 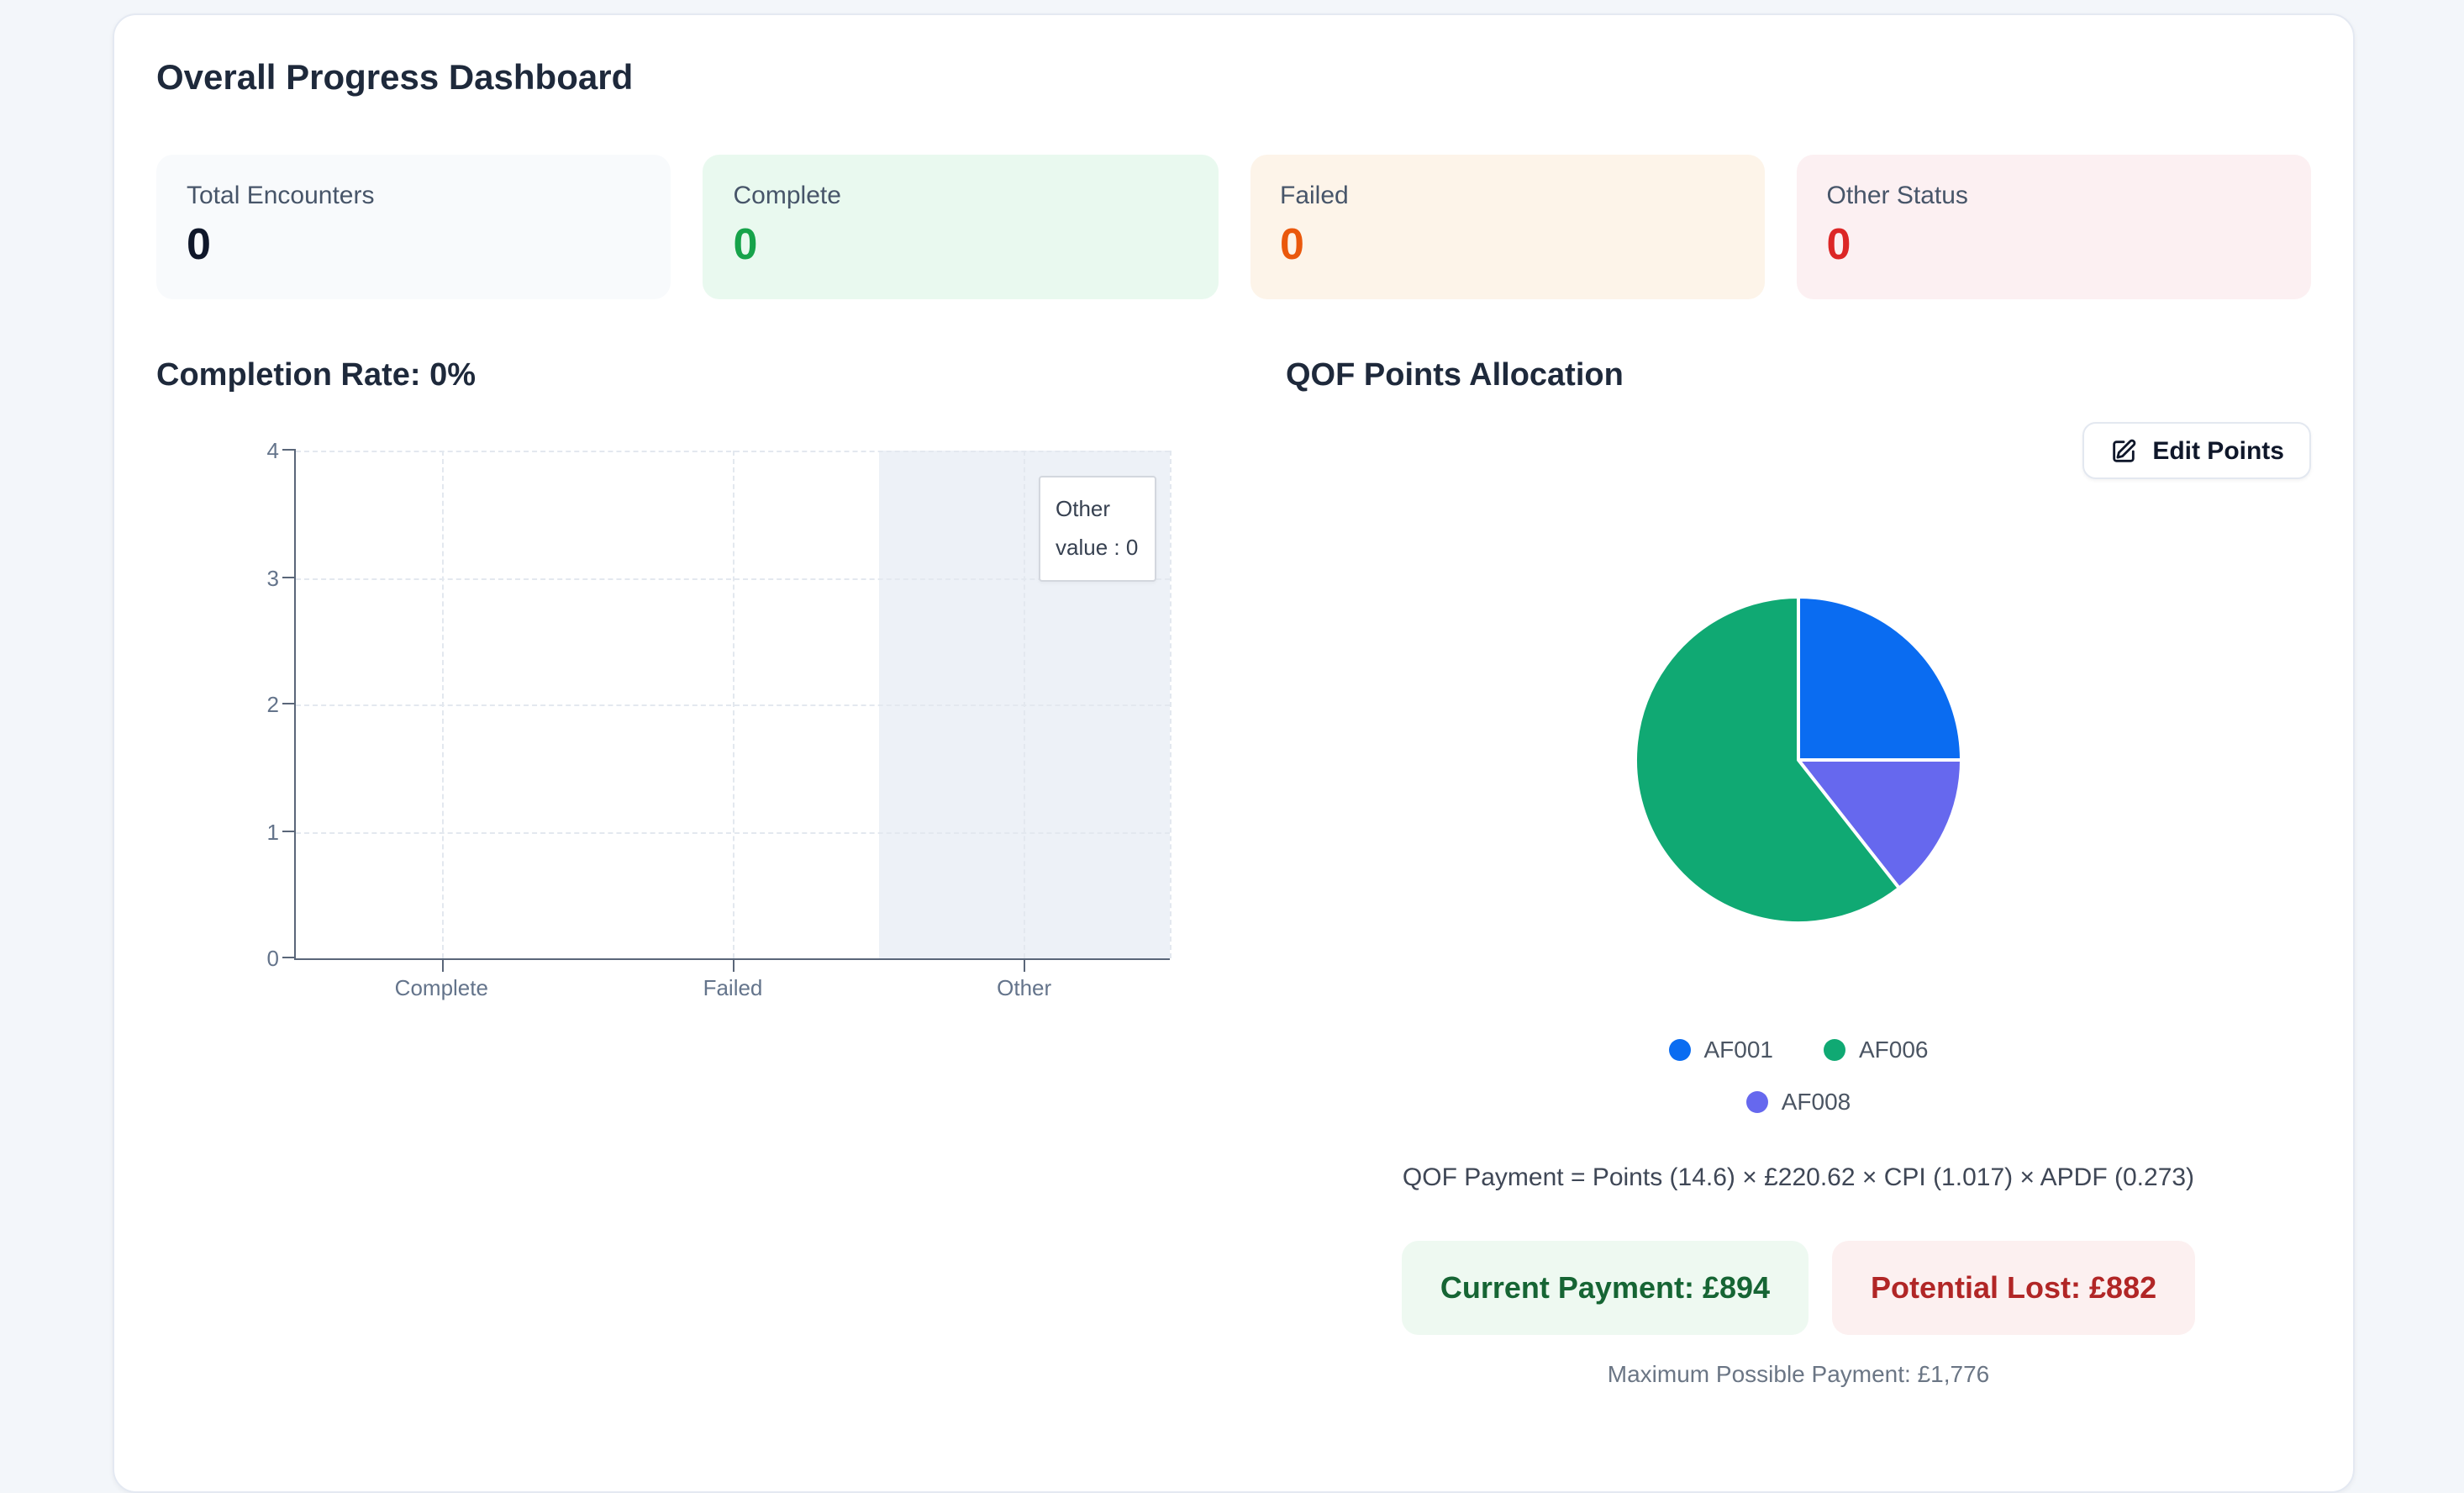 I want to click on stat-card-failed: Failed 0, so click(x=1507, y=227).